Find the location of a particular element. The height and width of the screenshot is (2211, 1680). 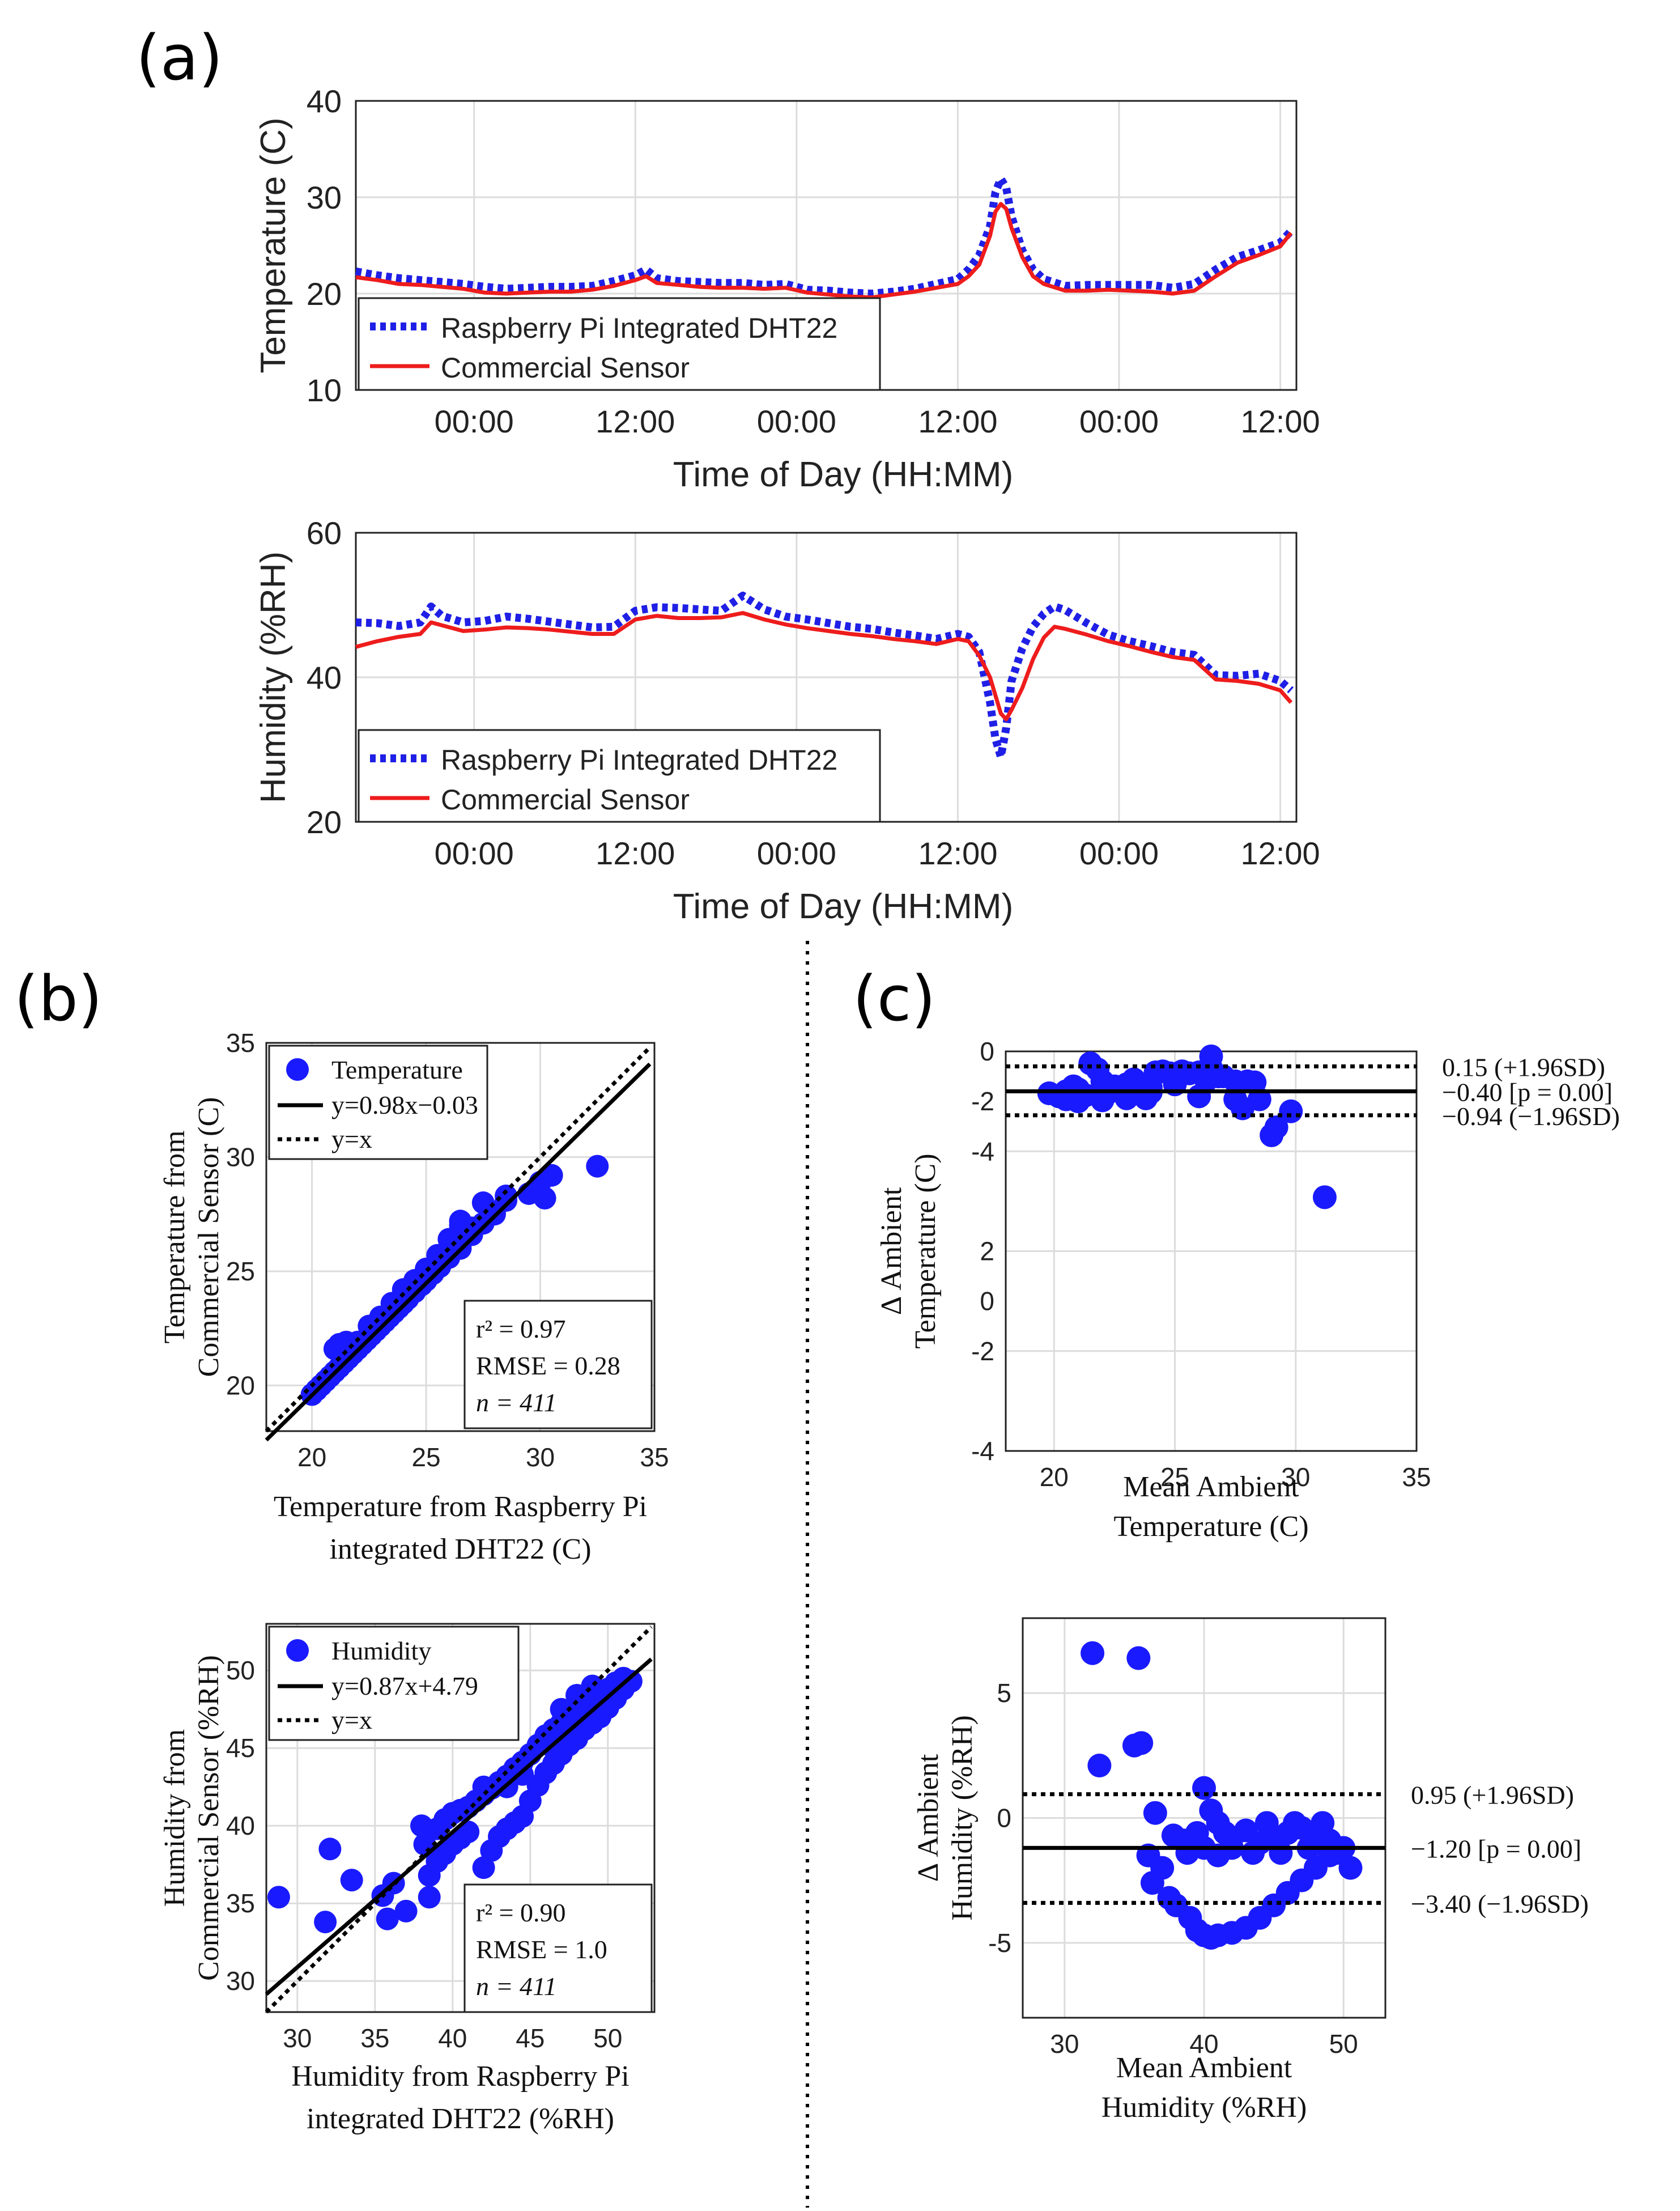

y-axis-label-line1: Humidity from is located at coordinates (175, 1818).